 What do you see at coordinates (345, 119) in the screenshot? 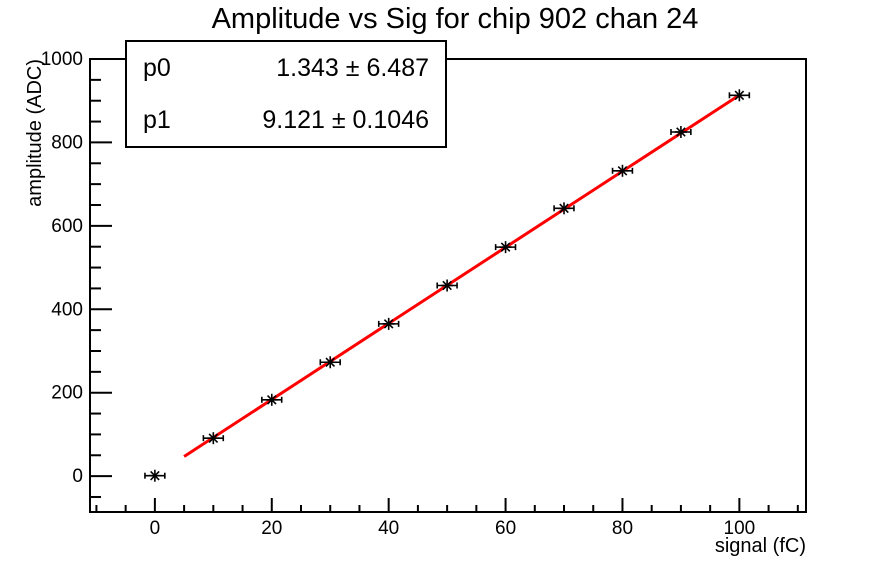
I see `param-value-p1: 9.121 ± 0.1046` at bounding box center [345, 119].